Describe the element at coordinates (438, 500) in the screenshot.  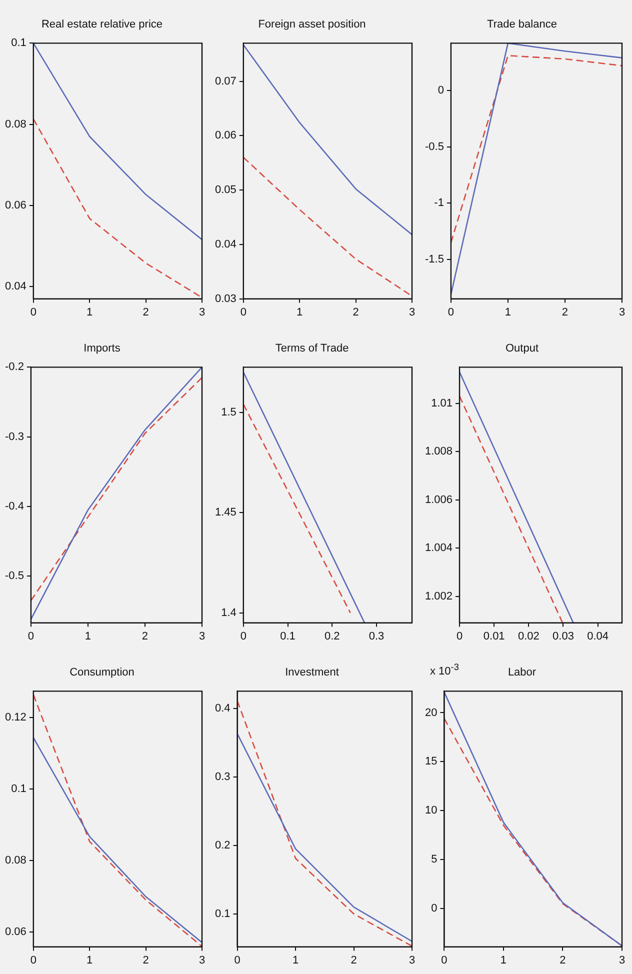
I see `y-tick-label: 1.006` at that location.